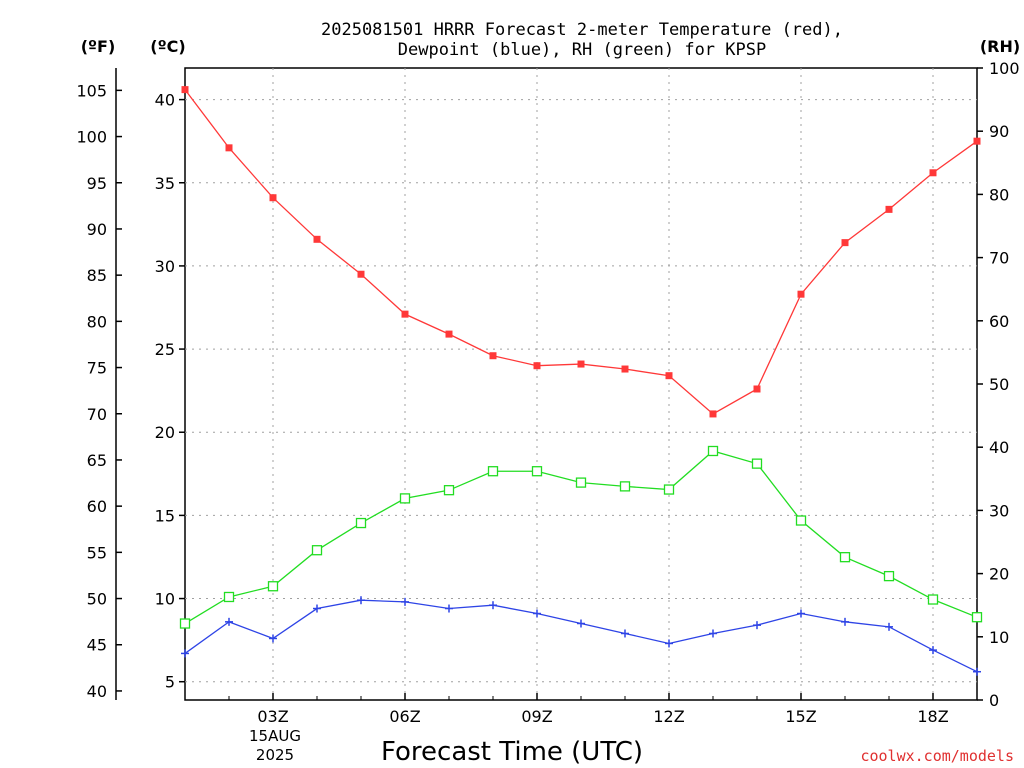 The image size is (1024, 768). Describe the element at coordinates (97, 229) in the screenshot. I see `fahrenheit-tick-label: 90` at that location.